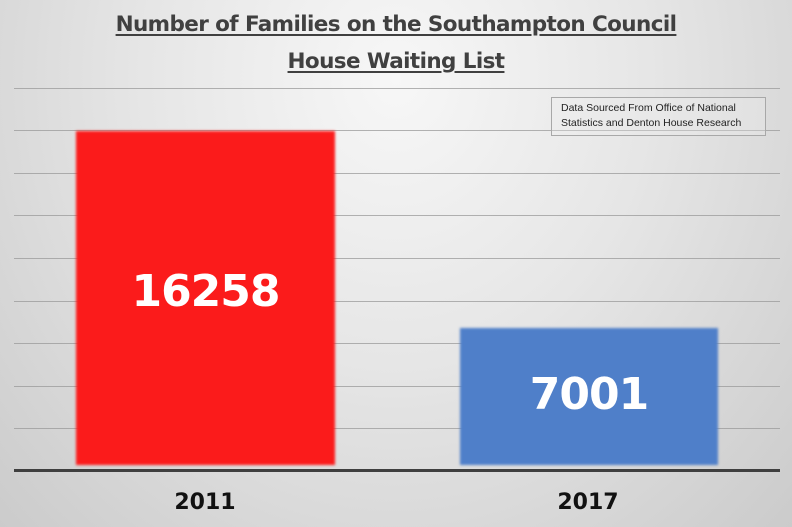  What do you see at coordinates (648, 108) in the screenshot?
I see `source-note-line-1: Data Sourced From Office of National` at bounding box center [648, 108].